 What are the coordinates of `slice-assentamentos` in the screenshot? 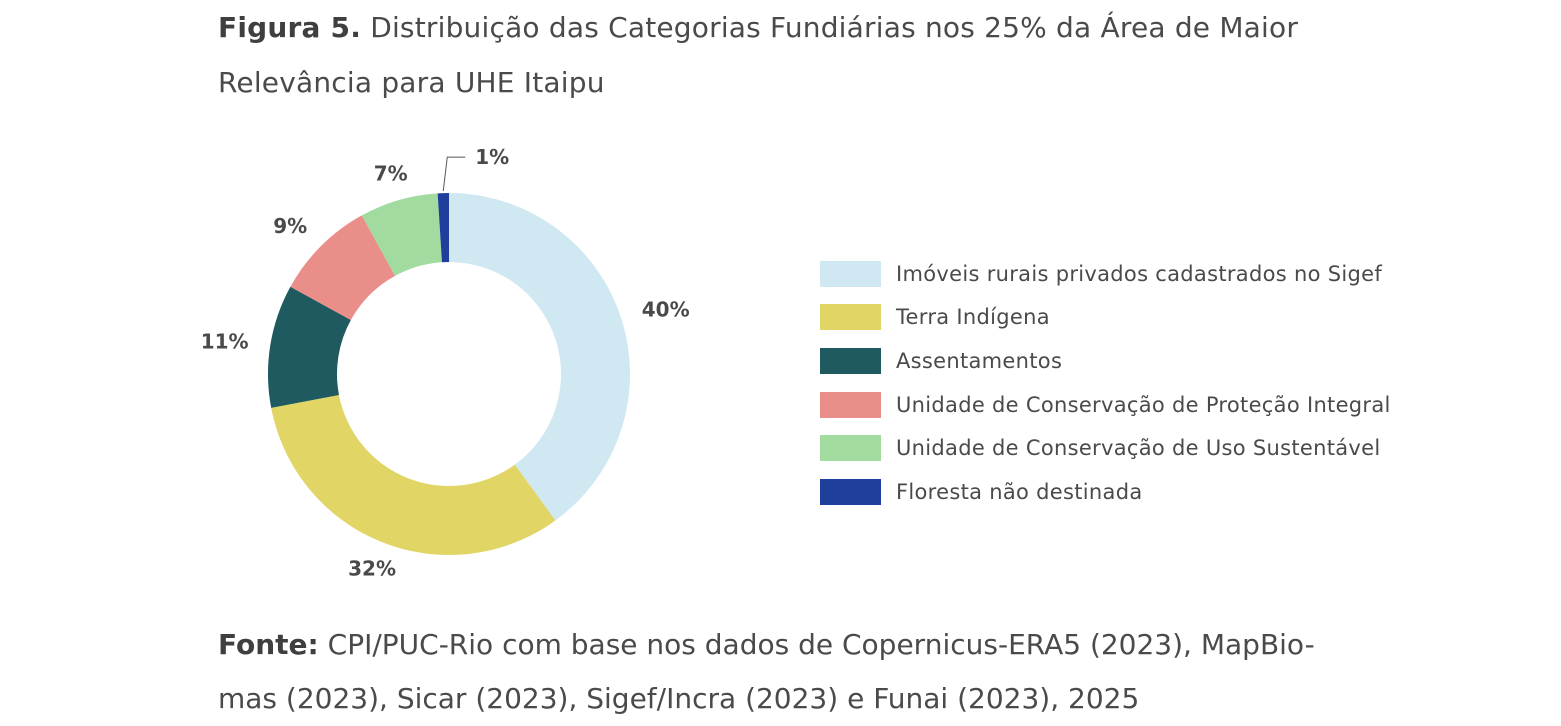 It's located at (309, 347).